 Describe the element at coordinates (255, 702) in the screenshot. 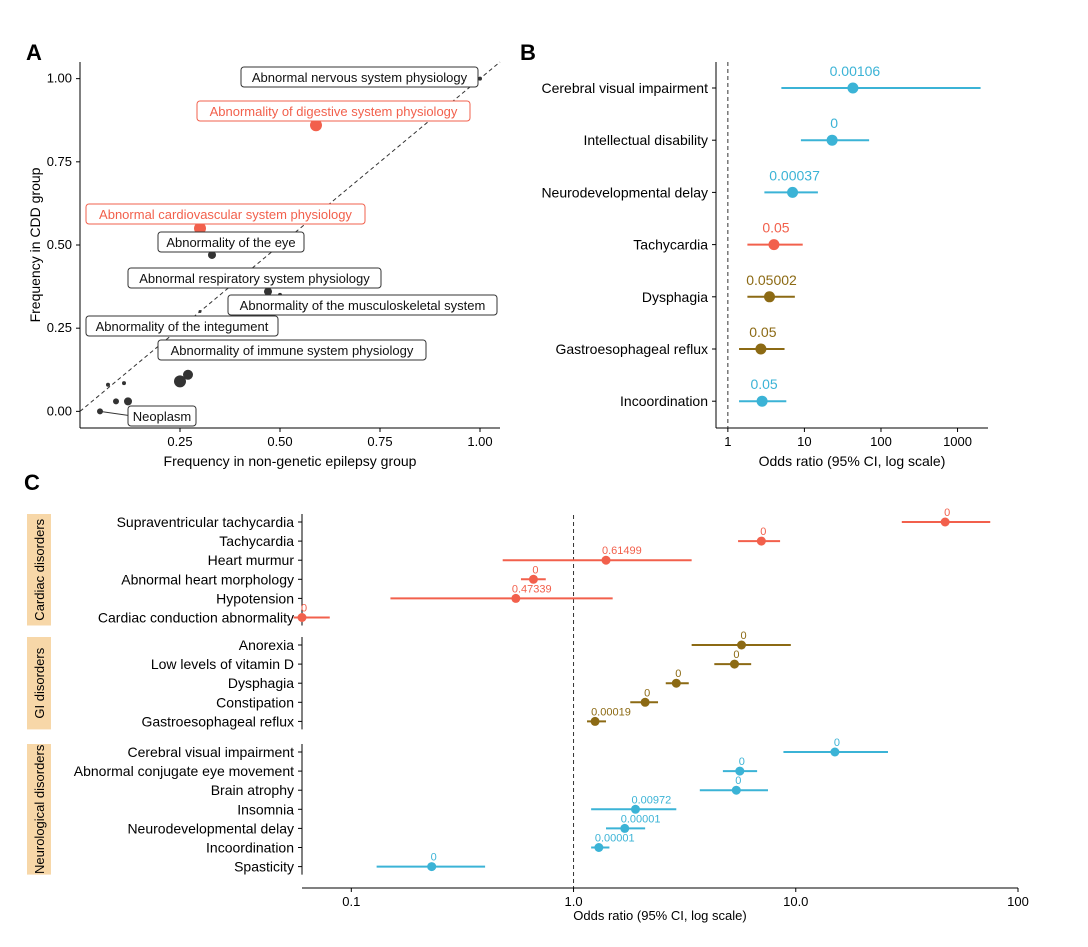

I see `panel-c-row-label: Constipation` at that location.